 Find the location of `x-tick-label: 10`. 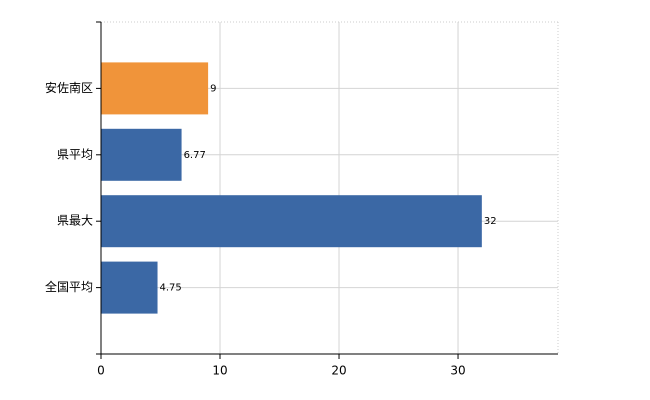

x-tick-label: 10 is located at coordinates (219, 371).